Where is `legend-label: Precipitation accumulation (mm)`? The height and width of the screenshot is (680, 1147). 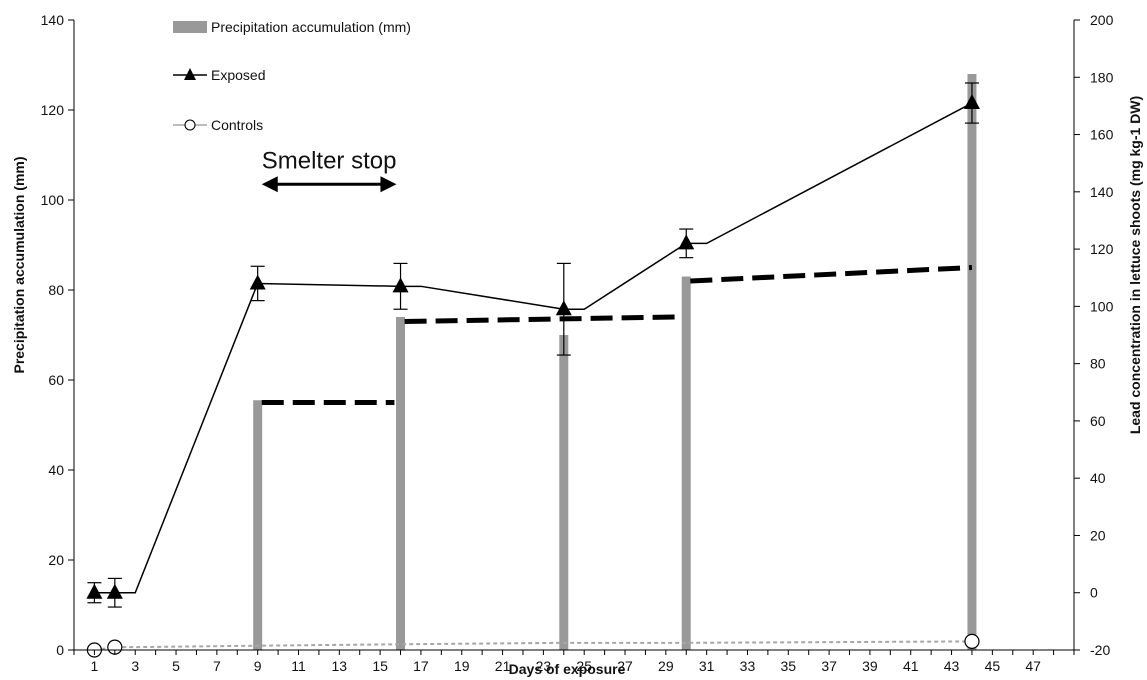
legend-label: Precipitation accumulation (mm) is located at coordinates (311, 27).